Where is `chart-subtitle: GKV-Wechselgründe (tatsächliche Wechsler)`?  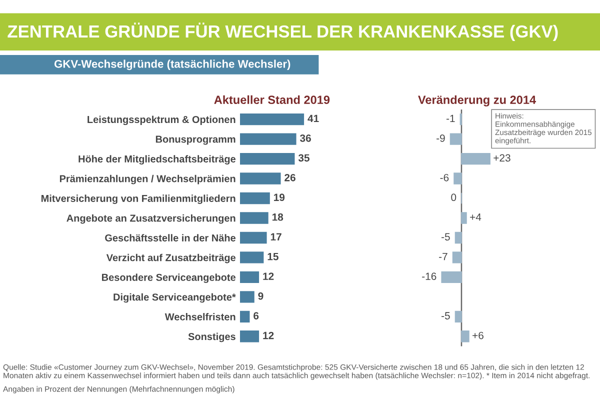 chart-subtitle: GKV-Wechselgründe (tatsächliche Wechsler) is located at coordinates (172, 65).